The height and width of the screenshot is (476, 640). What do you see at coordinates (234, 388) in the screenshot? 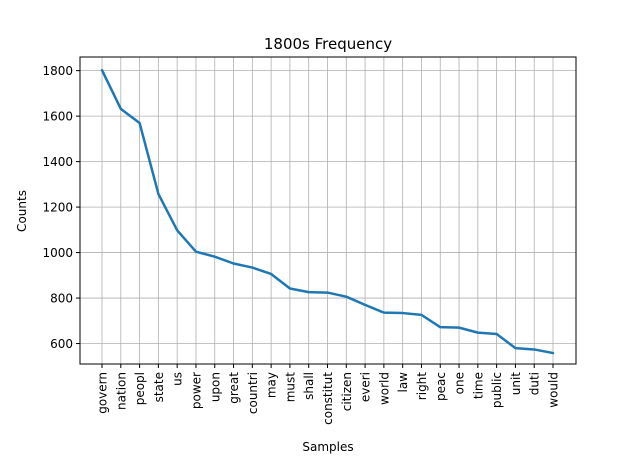
I see `x-tick-label: great` at bounding box center [234, 388].